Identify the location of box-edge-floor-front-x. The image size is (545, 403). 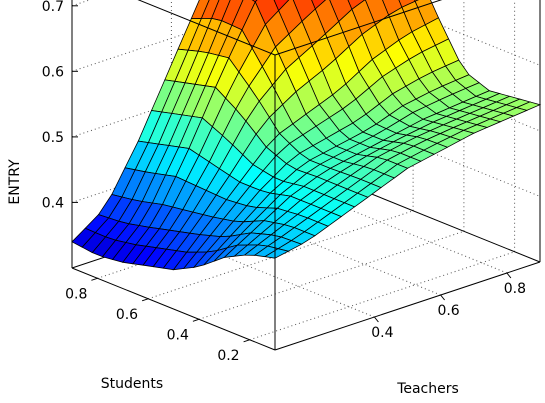
(407, 306).